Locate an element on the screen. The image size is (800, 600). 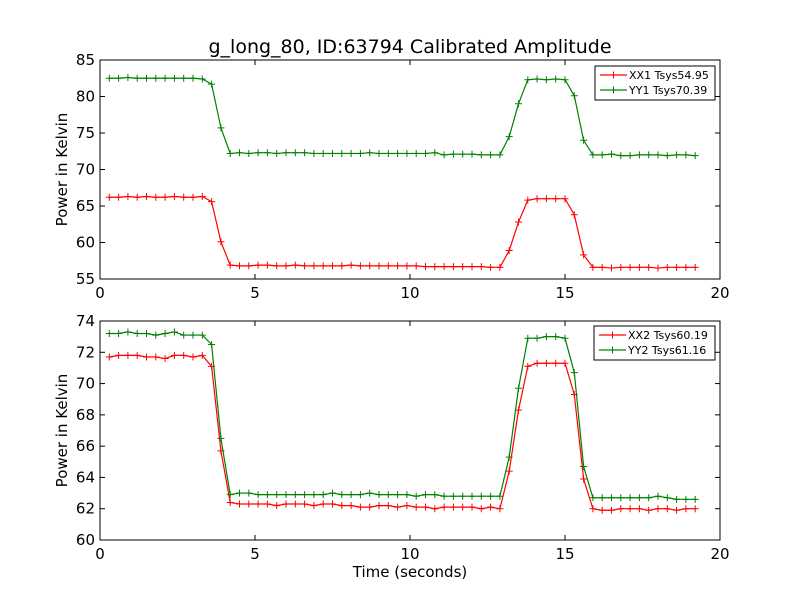
chart-1-ytick-label: 85 is located at coordinates (85, 60).